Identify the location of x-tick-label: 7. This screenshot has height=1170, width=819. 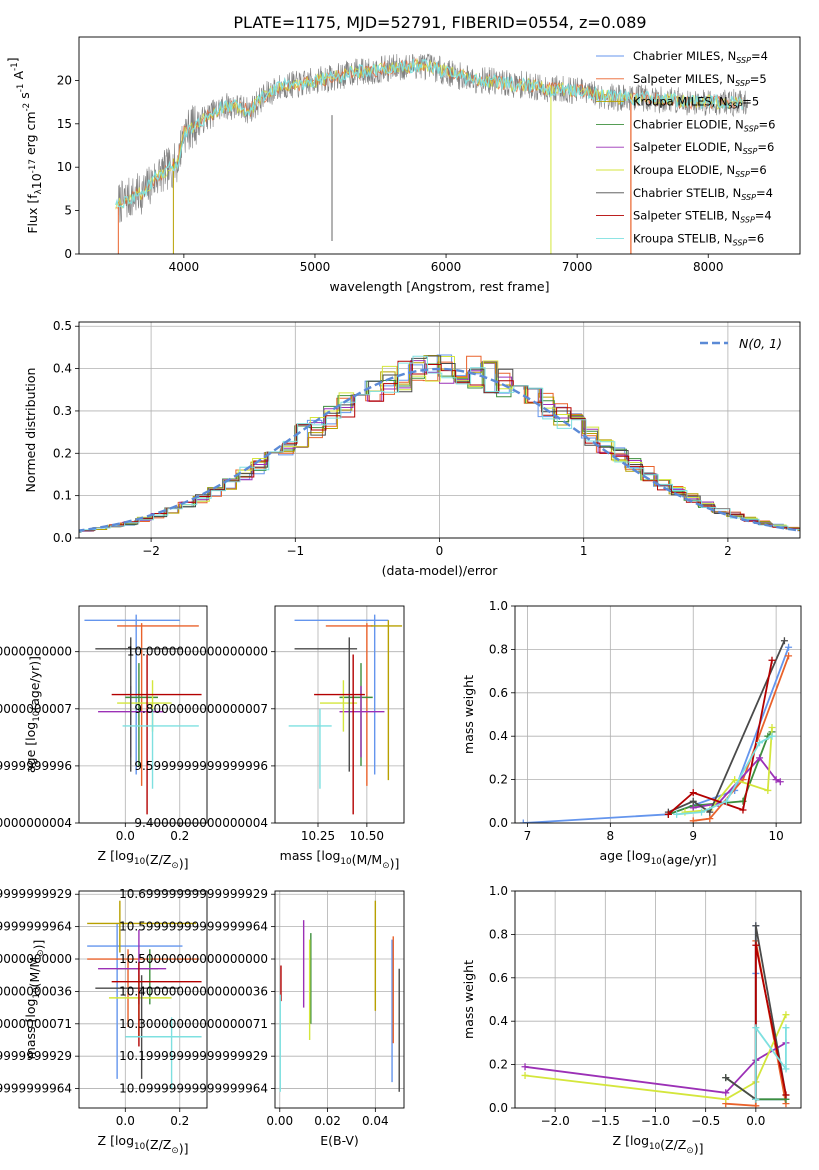
(528, 836).